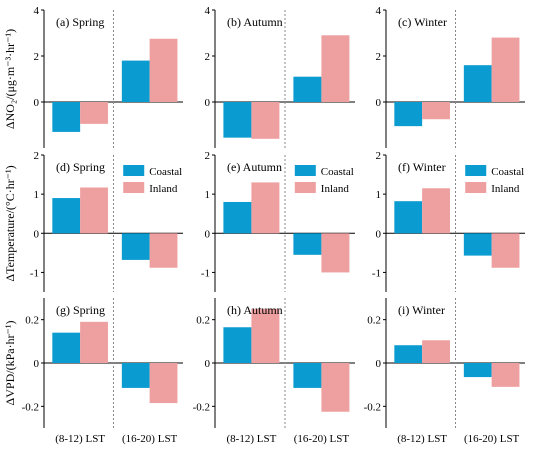  I want to click on panel-9: -0.2 0 0.2 (8-12) LST (16-20) LST (i) Winter, so click(444, 371).